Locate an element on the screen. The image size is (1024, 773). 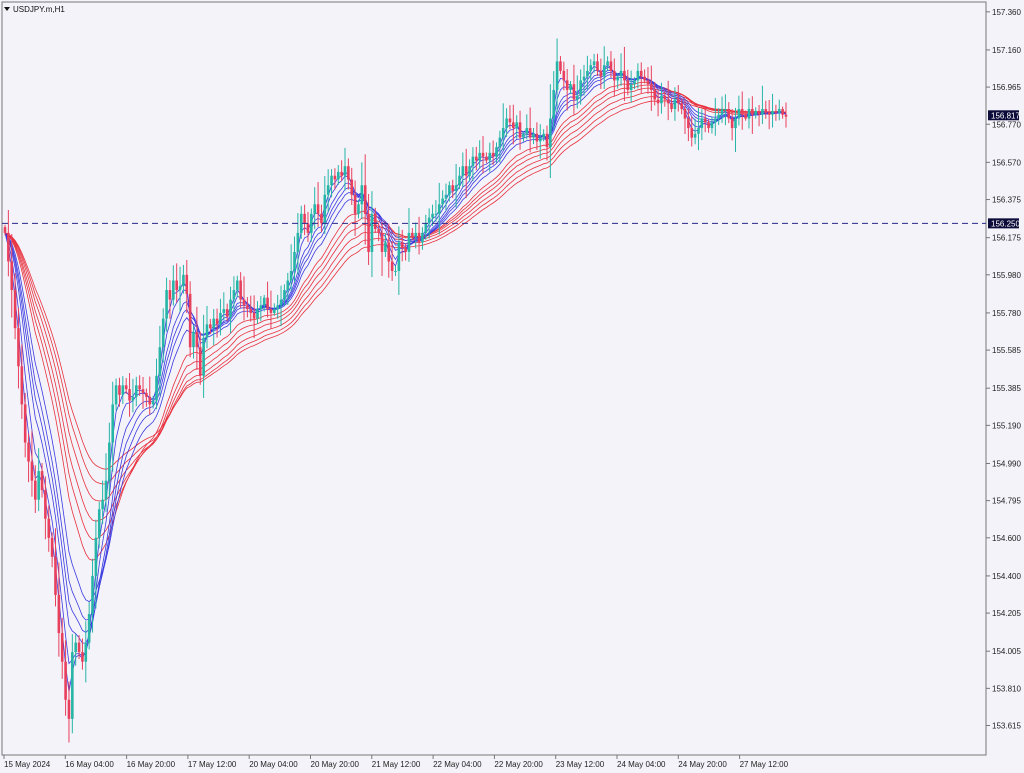
x-tick-label: 20 May 04:00 is located at coordinates (273, 764).